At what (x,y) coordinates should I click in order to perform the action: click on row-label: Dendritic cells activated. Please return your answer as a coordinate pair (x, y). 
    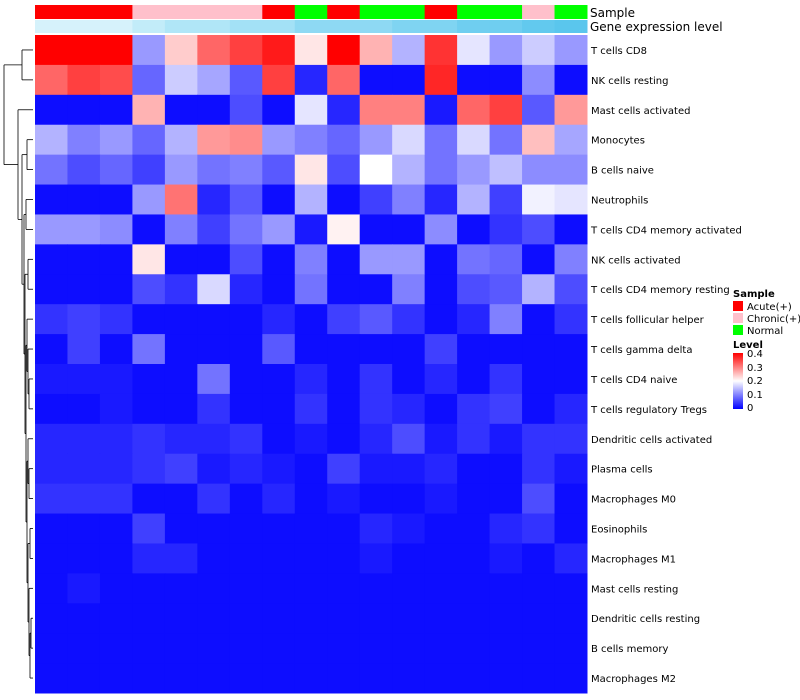
    Looking at the image, I should click on (651, 440).